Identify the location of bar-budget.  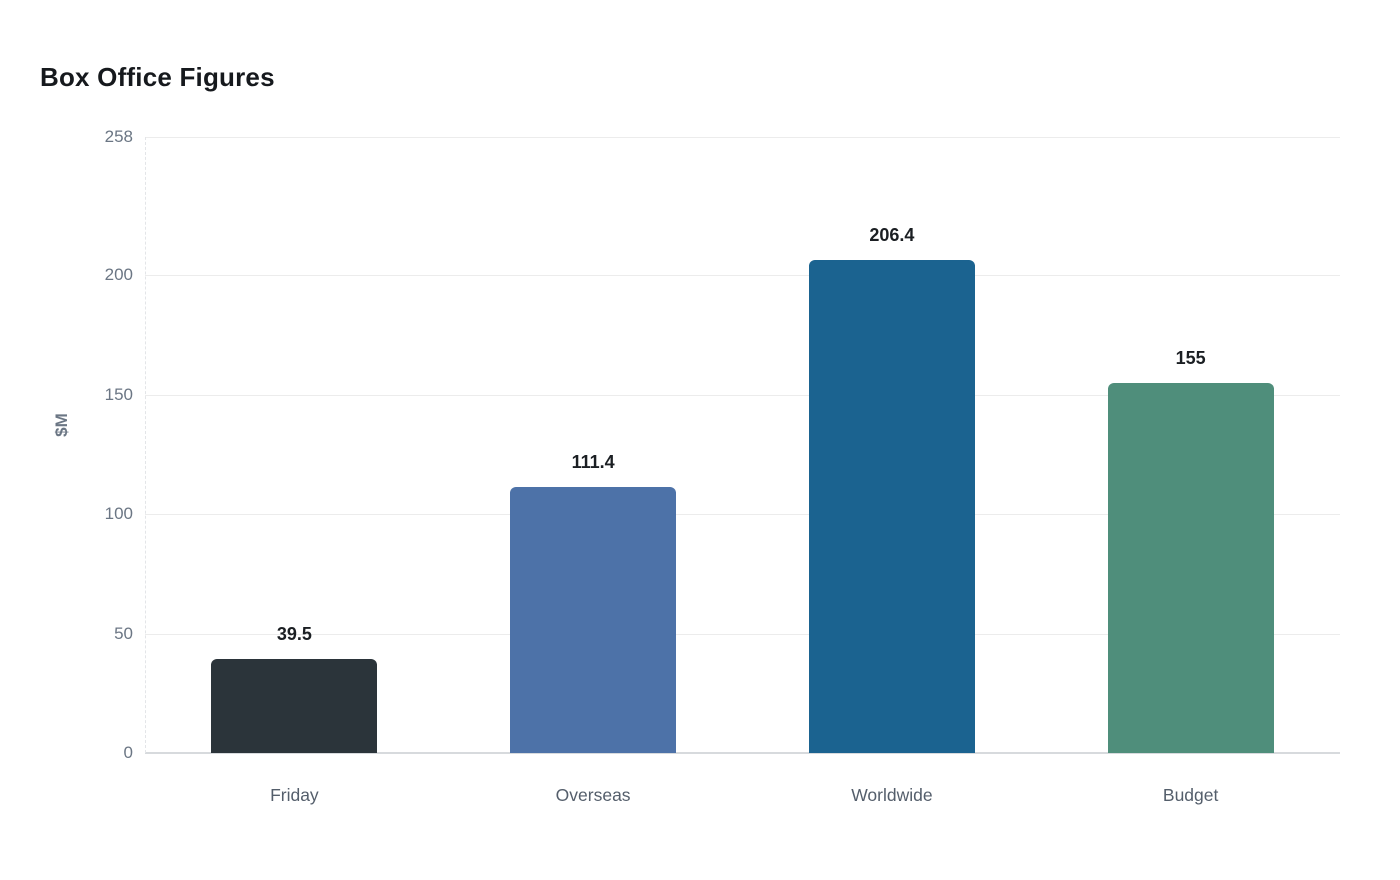
(1190, 567).